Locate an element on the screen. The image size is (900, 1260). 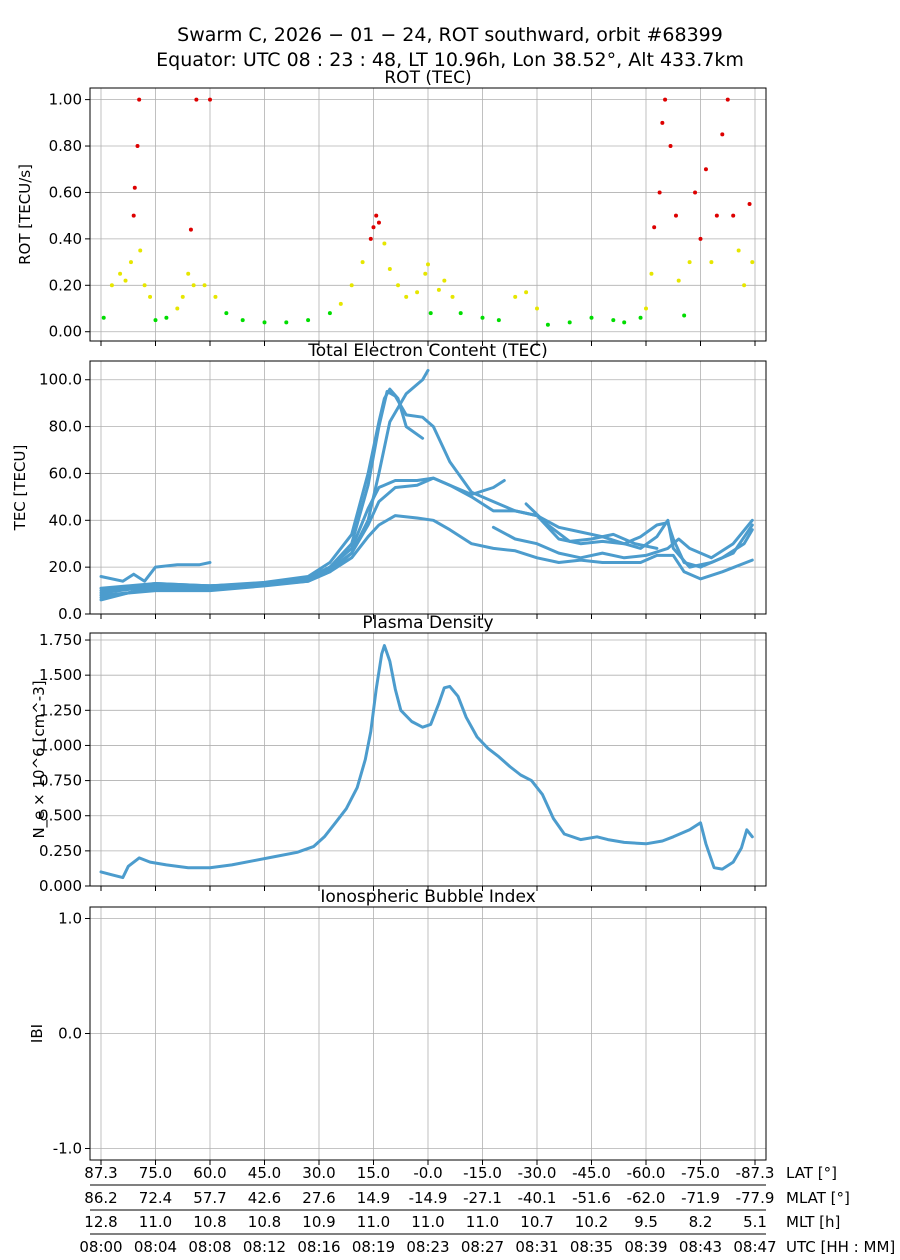
x-tick-label: 08:35 is located at coordinates (591, 1247).